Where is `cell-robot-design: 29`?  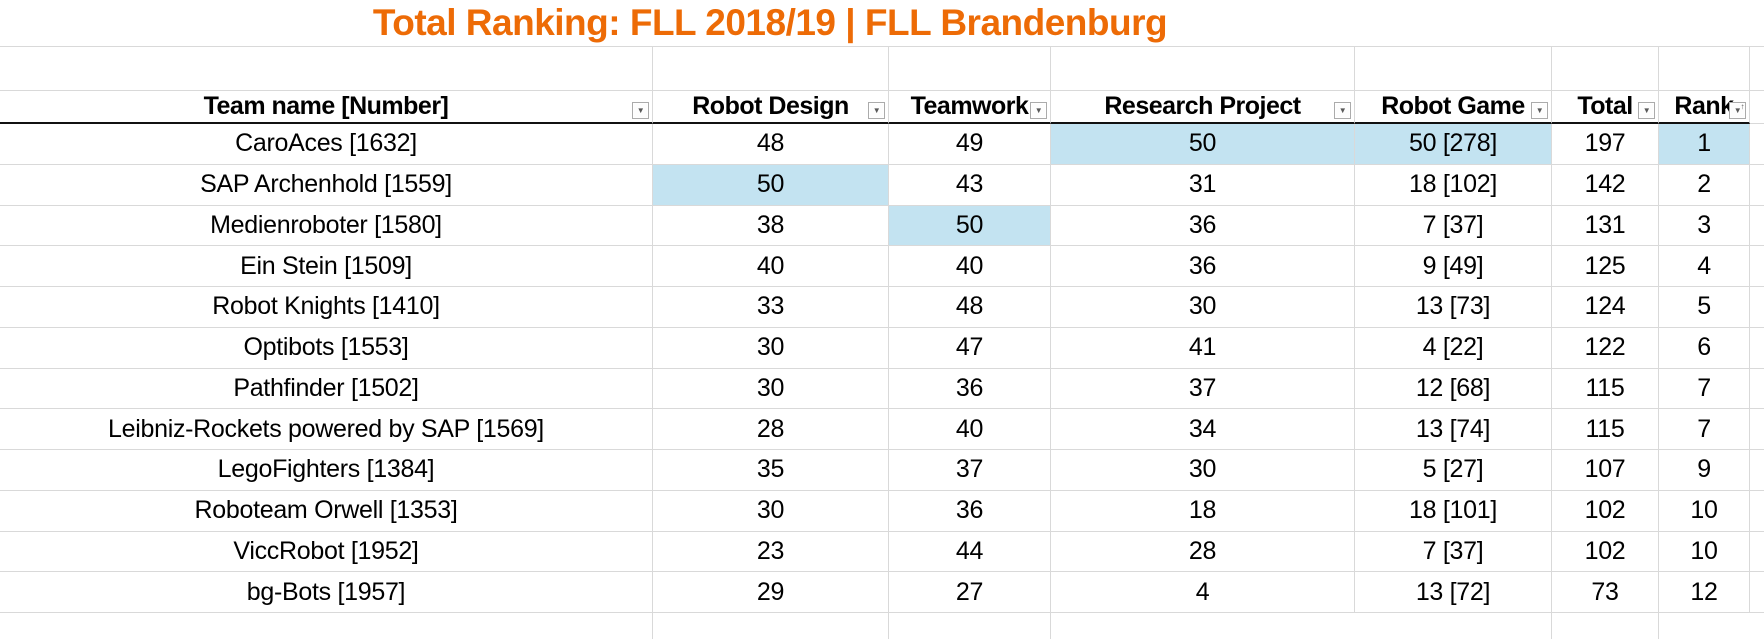
cell-robot-design: 29 is located at coordinates (771, 592).